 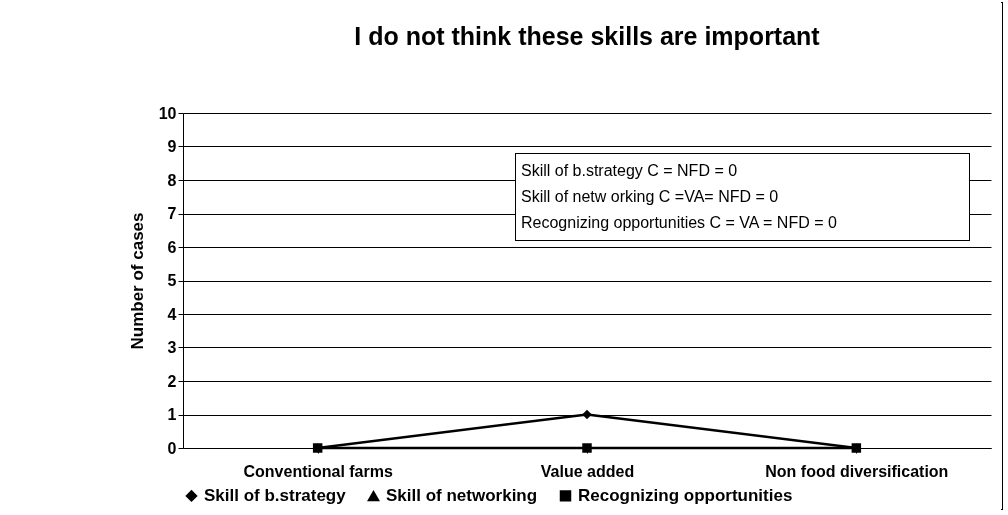 I want to click on y-tick-label: 6, so click(x=172, y=247).